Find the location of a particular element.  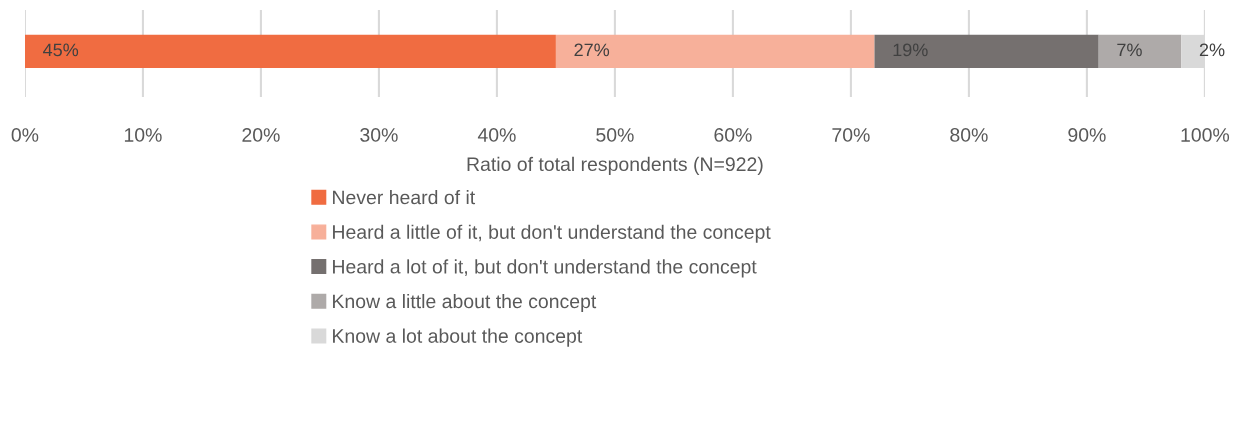

x-tick-label: 100% is located at coordinates (1205, 135).